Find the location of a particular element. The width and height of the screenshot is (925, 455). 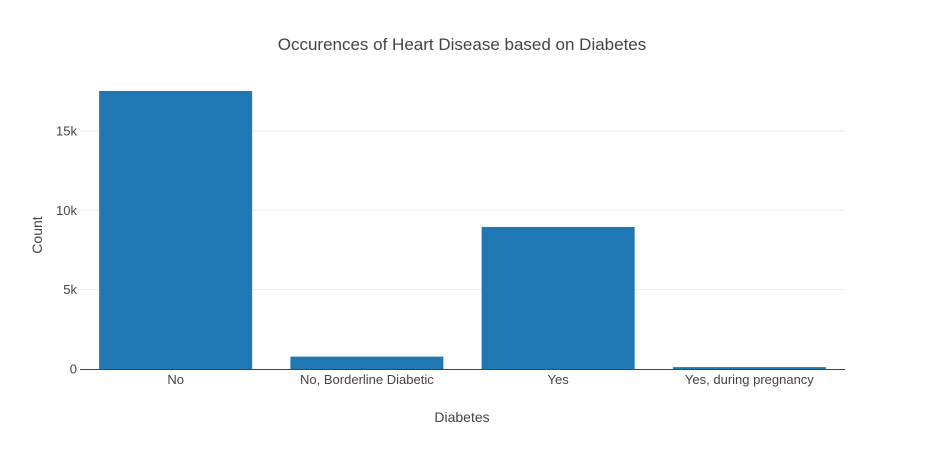

y-axis-title: Count is located at coordinates (37, 234).